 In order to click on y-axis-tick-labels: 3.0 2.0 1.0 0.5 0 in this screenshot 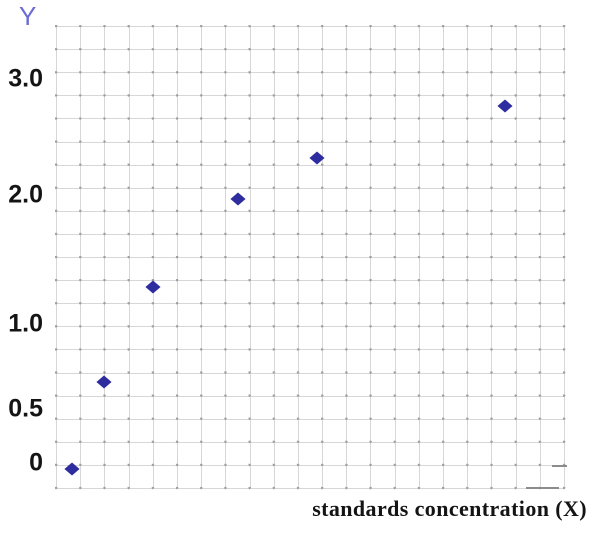, I will do `click(23, 257)`.